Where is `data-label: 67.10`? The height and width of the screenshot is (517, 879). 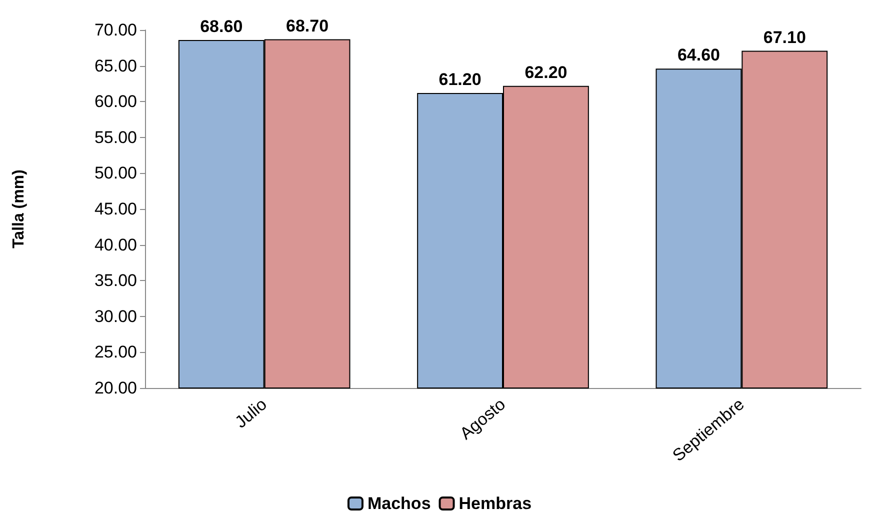
data-label: 67.10 is located at coordinates (784, 37).